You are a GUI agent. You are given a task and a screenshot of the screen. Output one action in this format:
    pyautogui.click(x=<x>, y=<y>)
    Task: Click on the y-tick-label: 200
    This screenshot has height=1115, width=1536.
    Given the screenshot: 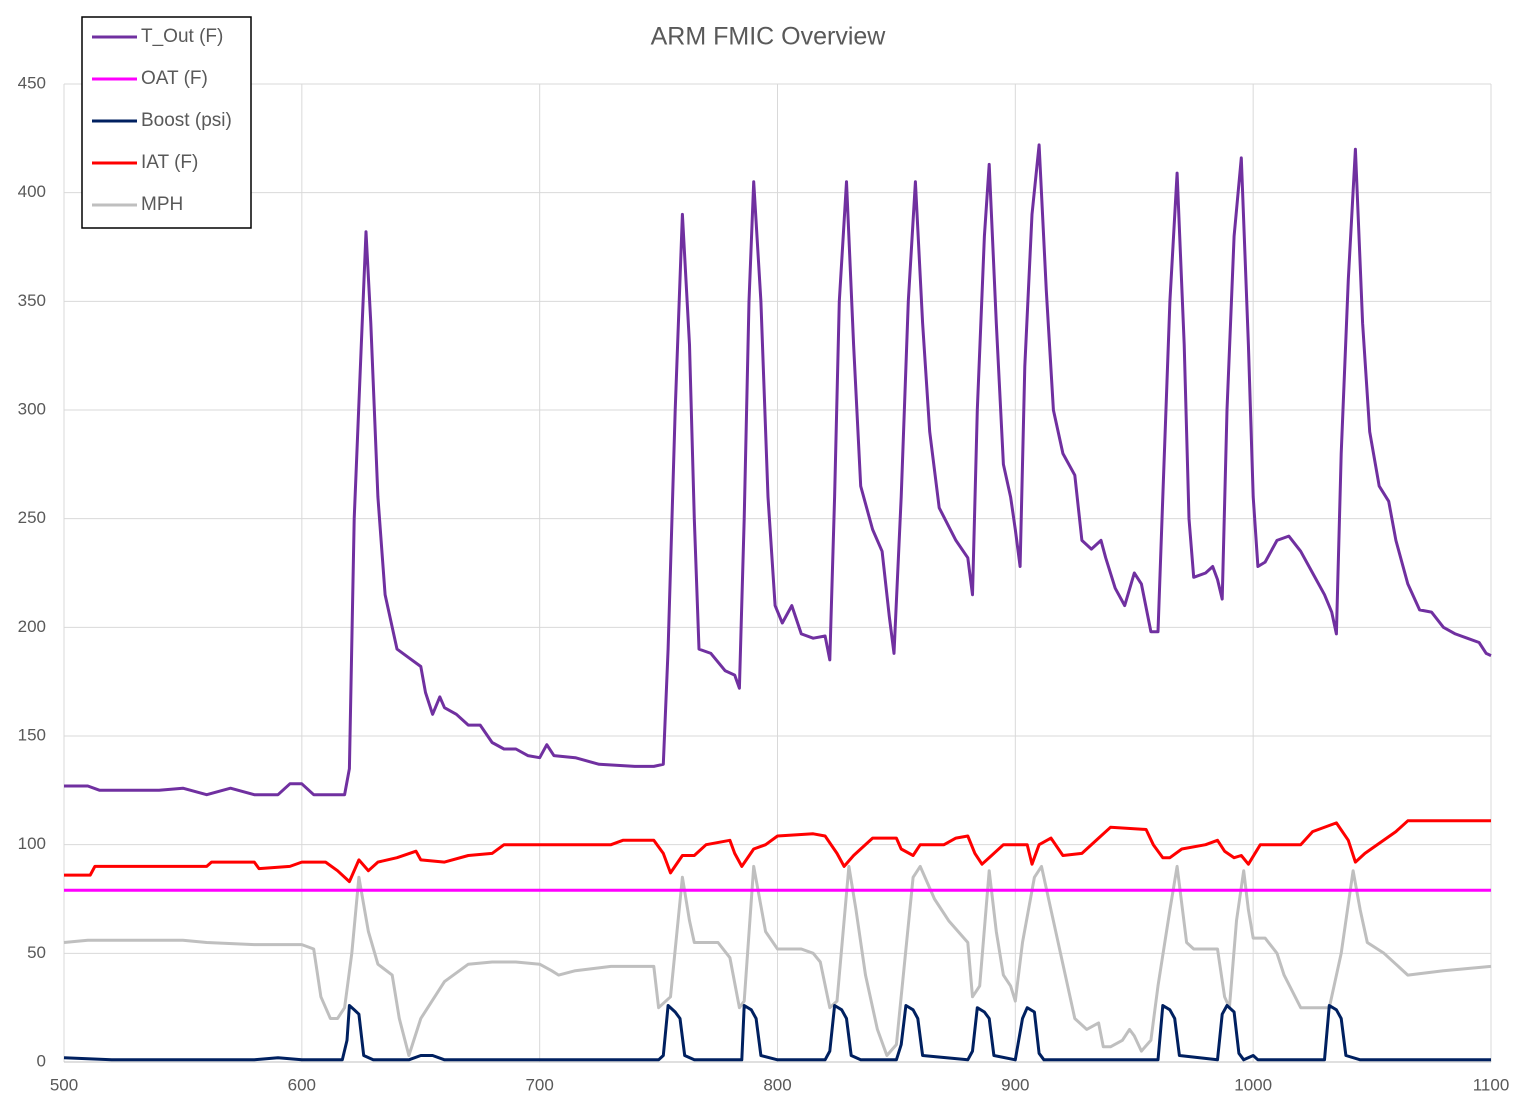 What is the action you would take?
    pyautogui.click(x=32, y=626)
    